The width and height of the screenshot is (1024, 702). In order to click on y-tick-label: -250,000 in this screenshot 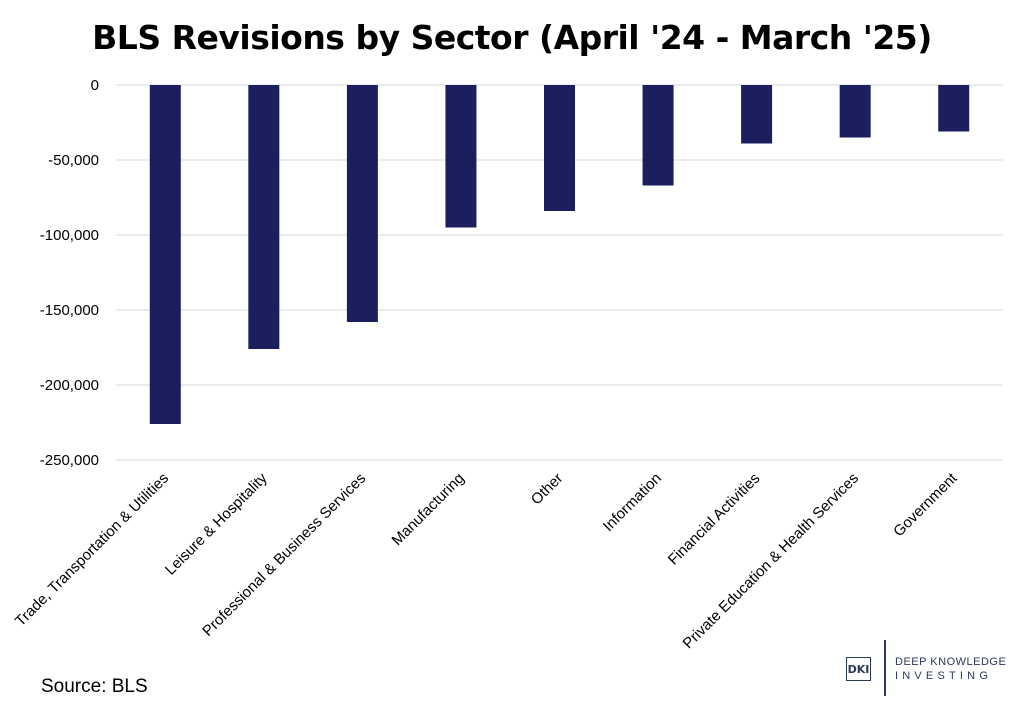, I will do `click(69, 460)`.